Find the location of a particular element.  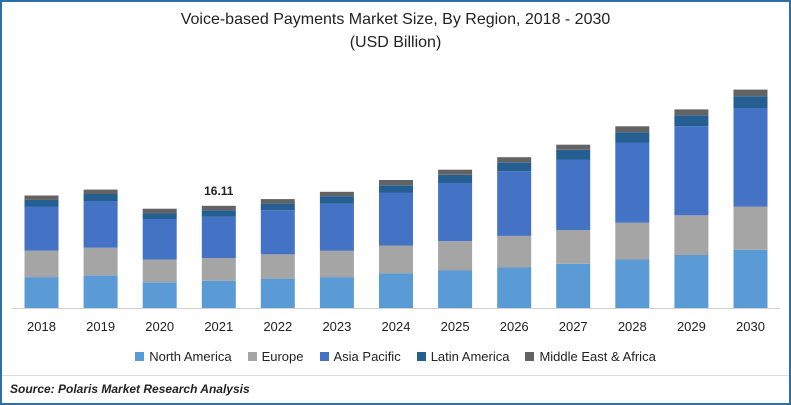

legend-item: Latin America is located at coordinates (463, 356).